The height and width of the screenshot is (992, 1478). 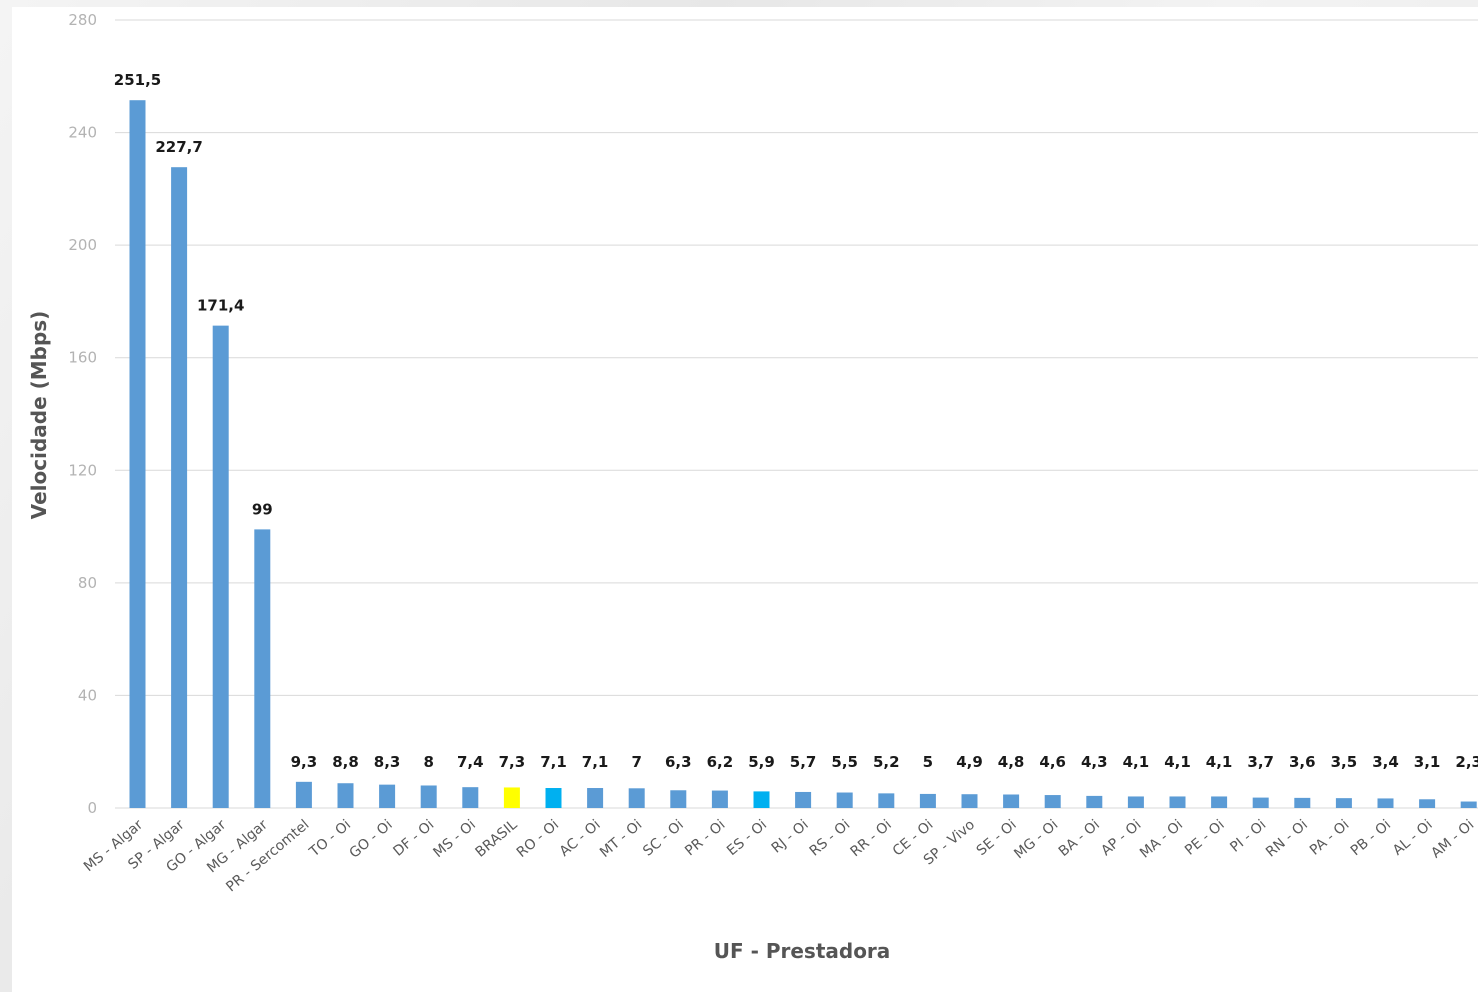 I want to click on data-label: 5,5, so click(x=844, y=762).